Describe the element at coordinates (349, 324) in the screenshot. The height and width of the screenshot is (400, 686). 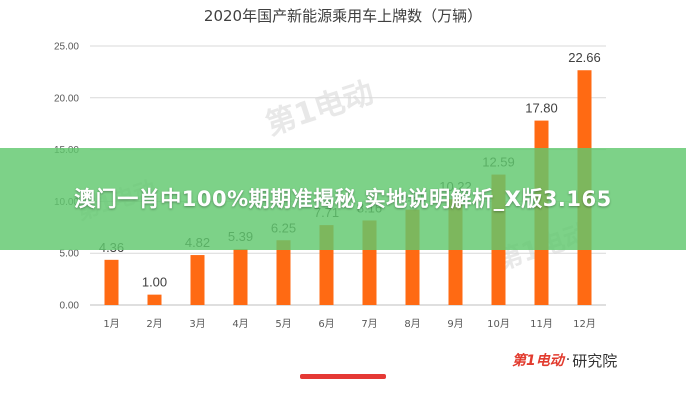
I see `x-axis-ticks: 1月 2月 3月 4月 5月 6月 7月 8月 9月 10月 11月 12月` at that location.